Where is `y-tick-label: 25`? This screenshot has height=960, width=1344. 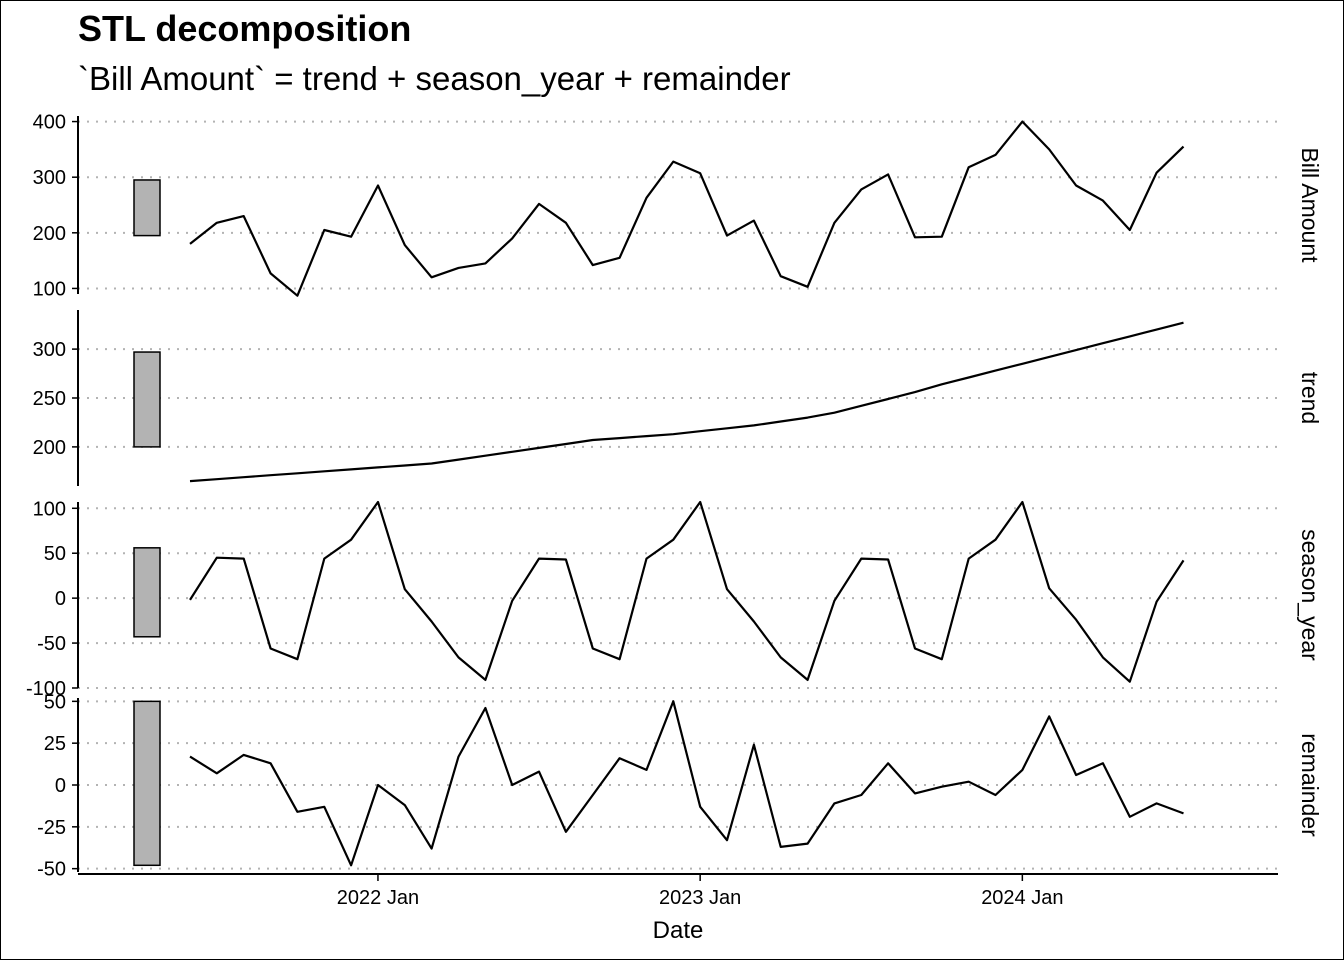 y-tick-label: 25 is located at coordinates (55, 744).